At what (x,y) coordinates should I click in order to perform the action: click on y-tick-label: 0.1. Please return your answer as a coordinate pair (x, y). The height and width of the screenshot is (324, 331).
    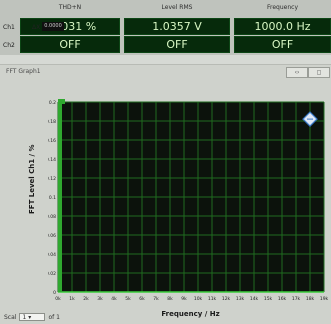
    Looking at the image, I should click on (52, 198).